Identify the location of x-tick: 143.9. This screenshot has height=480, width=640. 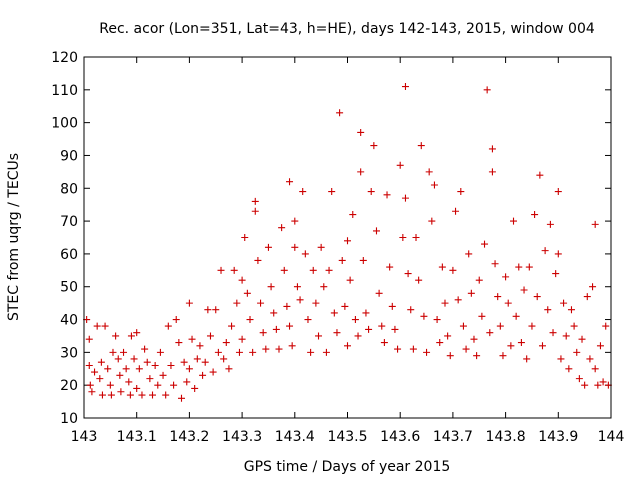
(558, 251).